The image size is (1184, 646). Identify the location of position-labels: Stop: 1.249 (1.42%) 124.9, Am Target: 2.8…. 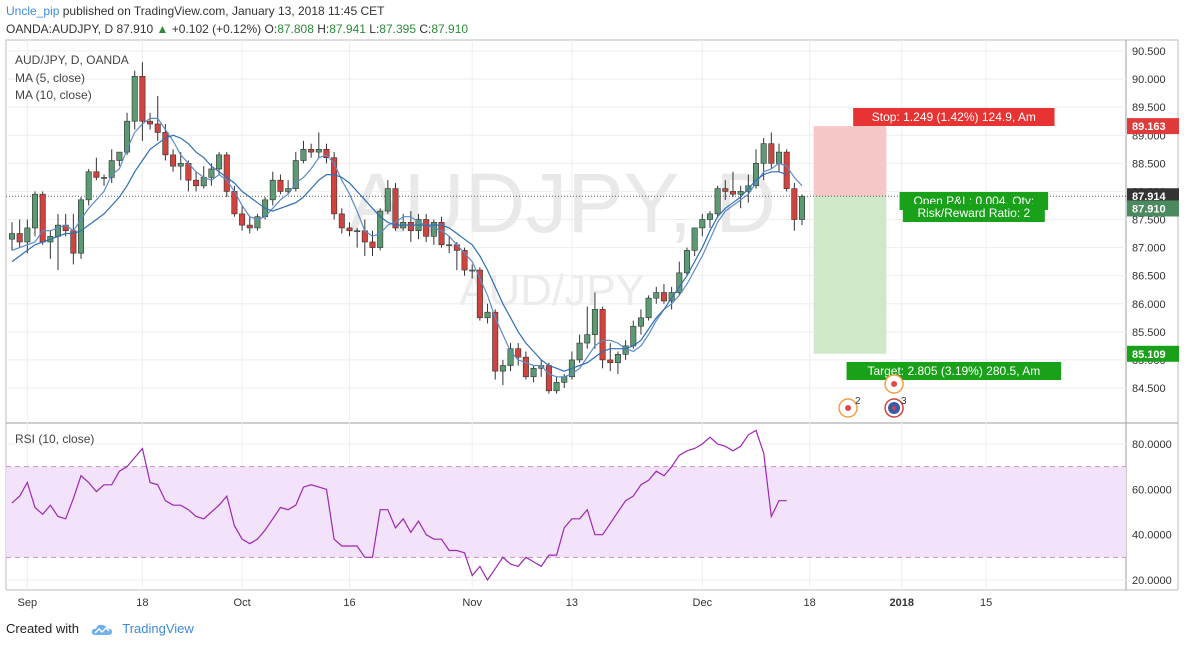
(954, 244).